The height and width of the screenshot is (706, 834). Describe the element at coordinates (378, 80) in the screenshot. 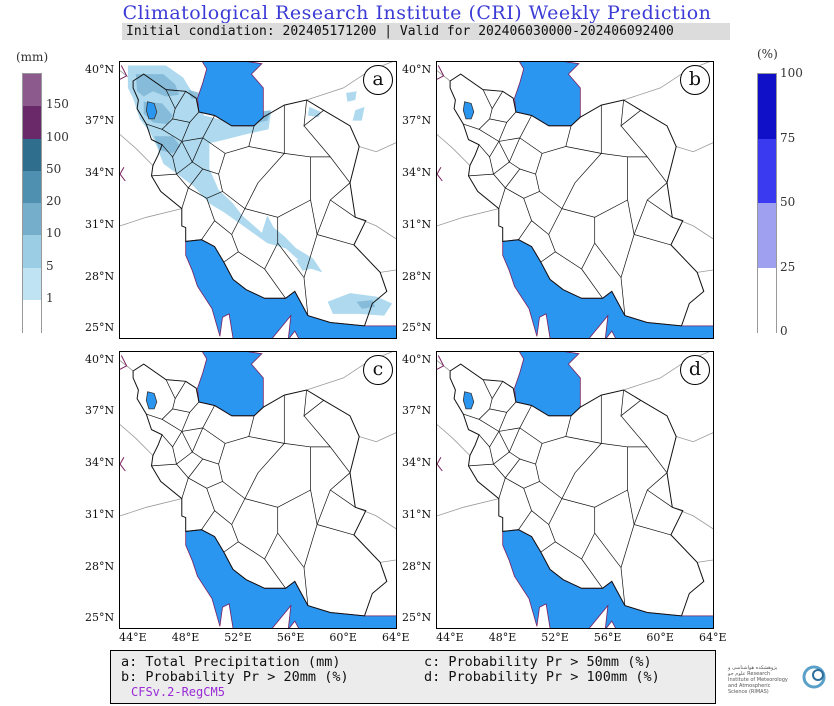

I see `panel-label-a: a` at that location.